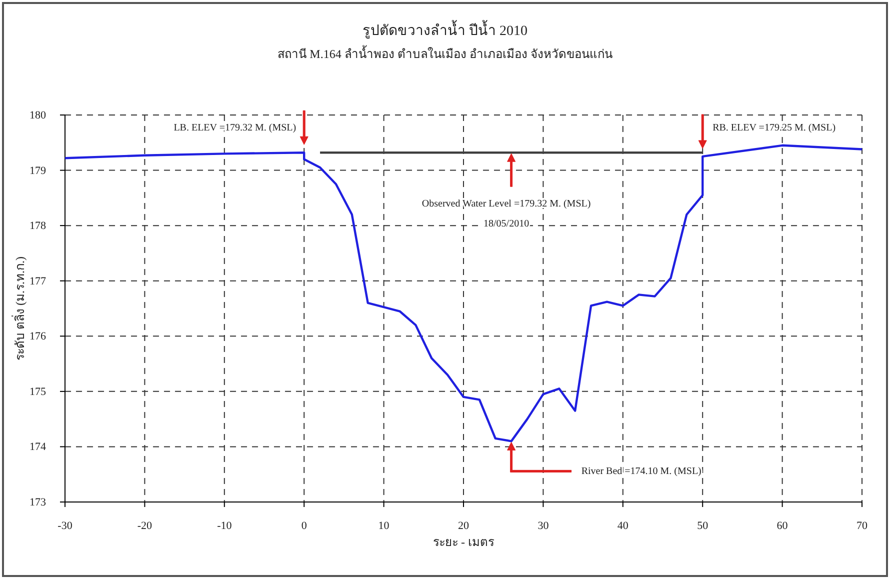 The height and width of the screenshot is (579, 890). Describe the element at coordinates (38, 281) in the screenshot. I see `y-tick-label: 177` at that location.